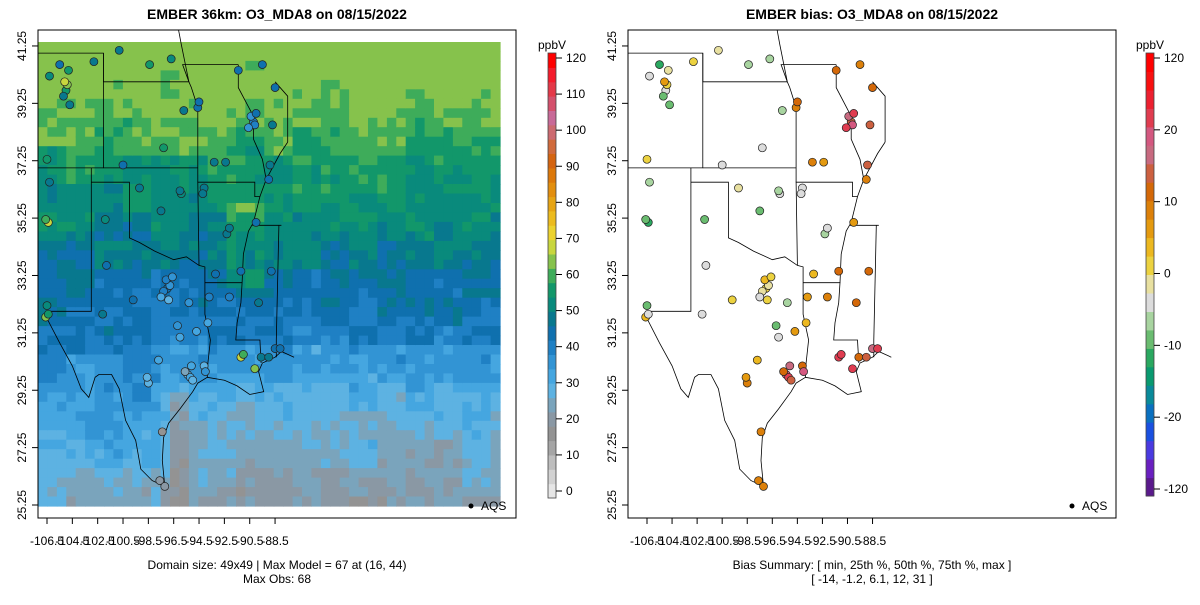 The height and width of the screenshot is (605, 1200). What do you see at coordinates (773, 541) in the screenshot?
I see `x-tick-label: -96.5` at bounding box center [773, 541].